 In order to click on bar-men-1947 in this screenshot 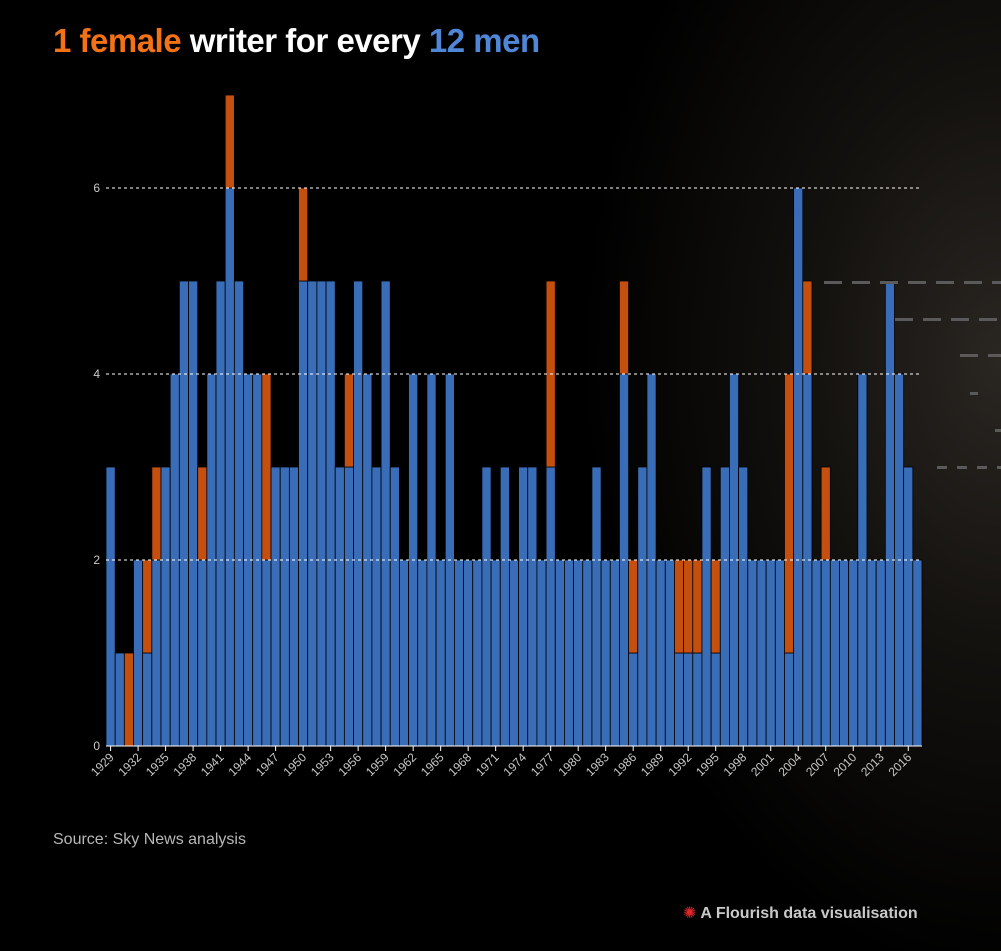, I will do `click(275, 606)`.